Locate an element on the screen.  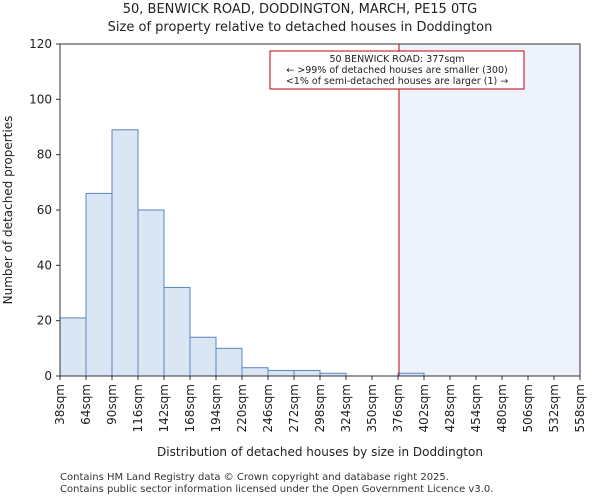
bar-194sqm is located at coordinates (229, 362).